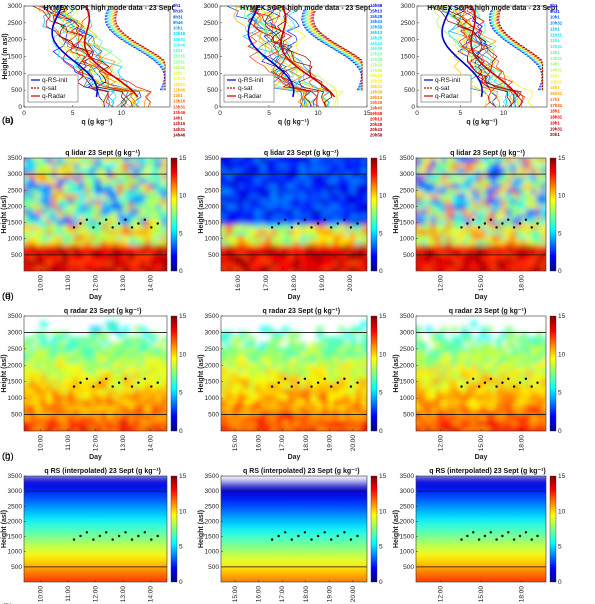  Describe the element at coordinates (212, 398) in the screenshot. I see `y-tick-label: 1000` at that location.